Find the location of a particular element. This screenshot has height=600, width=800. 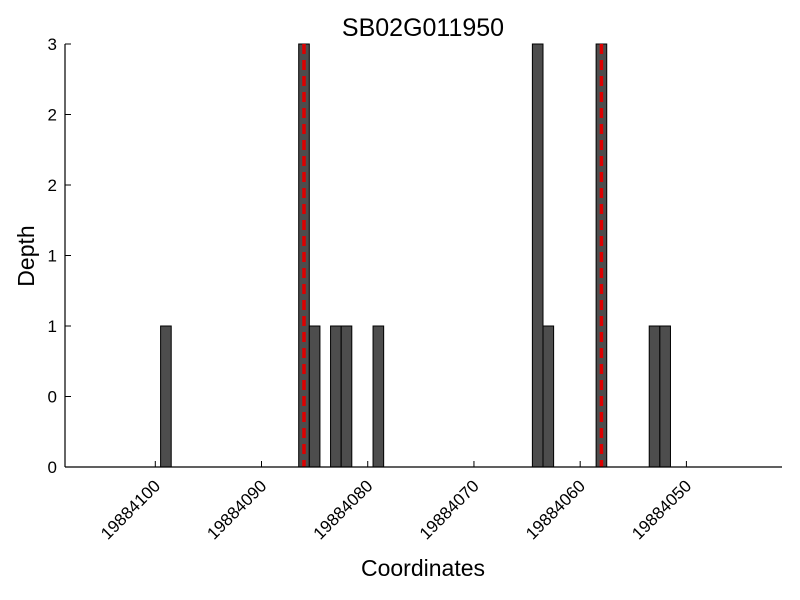

x-tick-label-4: 19884060 is located at coordinates (555, 509).